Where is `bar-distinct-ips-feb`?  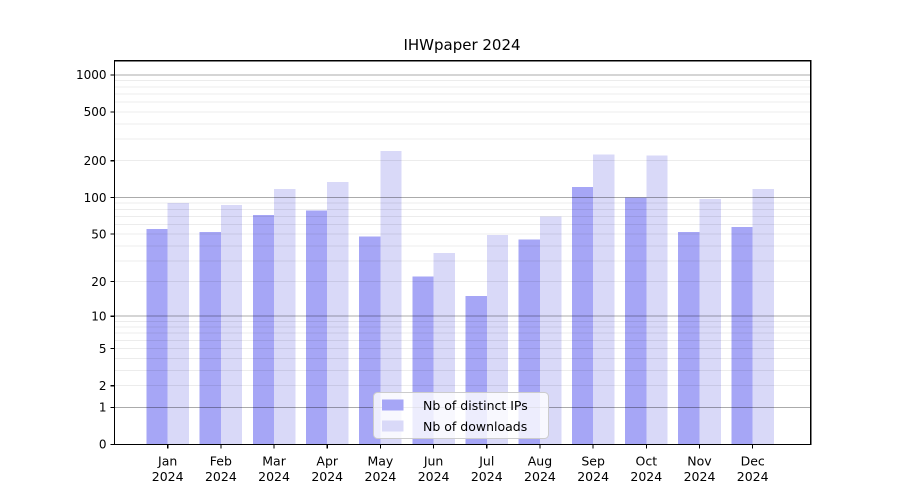
bar-distinct-ips-feb is located at coordinates (210, 338).